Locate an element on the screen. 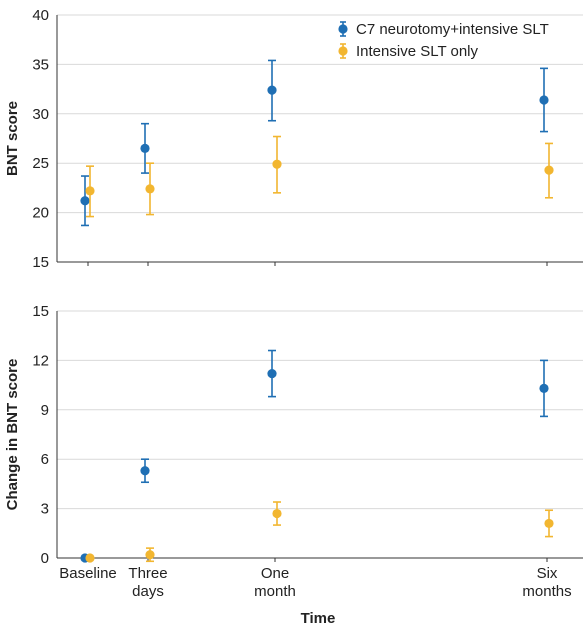 Image resolution: width=585 pixels, height=633 pixels. bottom-ytick-label: 15 is located at coordinates (40, 311).